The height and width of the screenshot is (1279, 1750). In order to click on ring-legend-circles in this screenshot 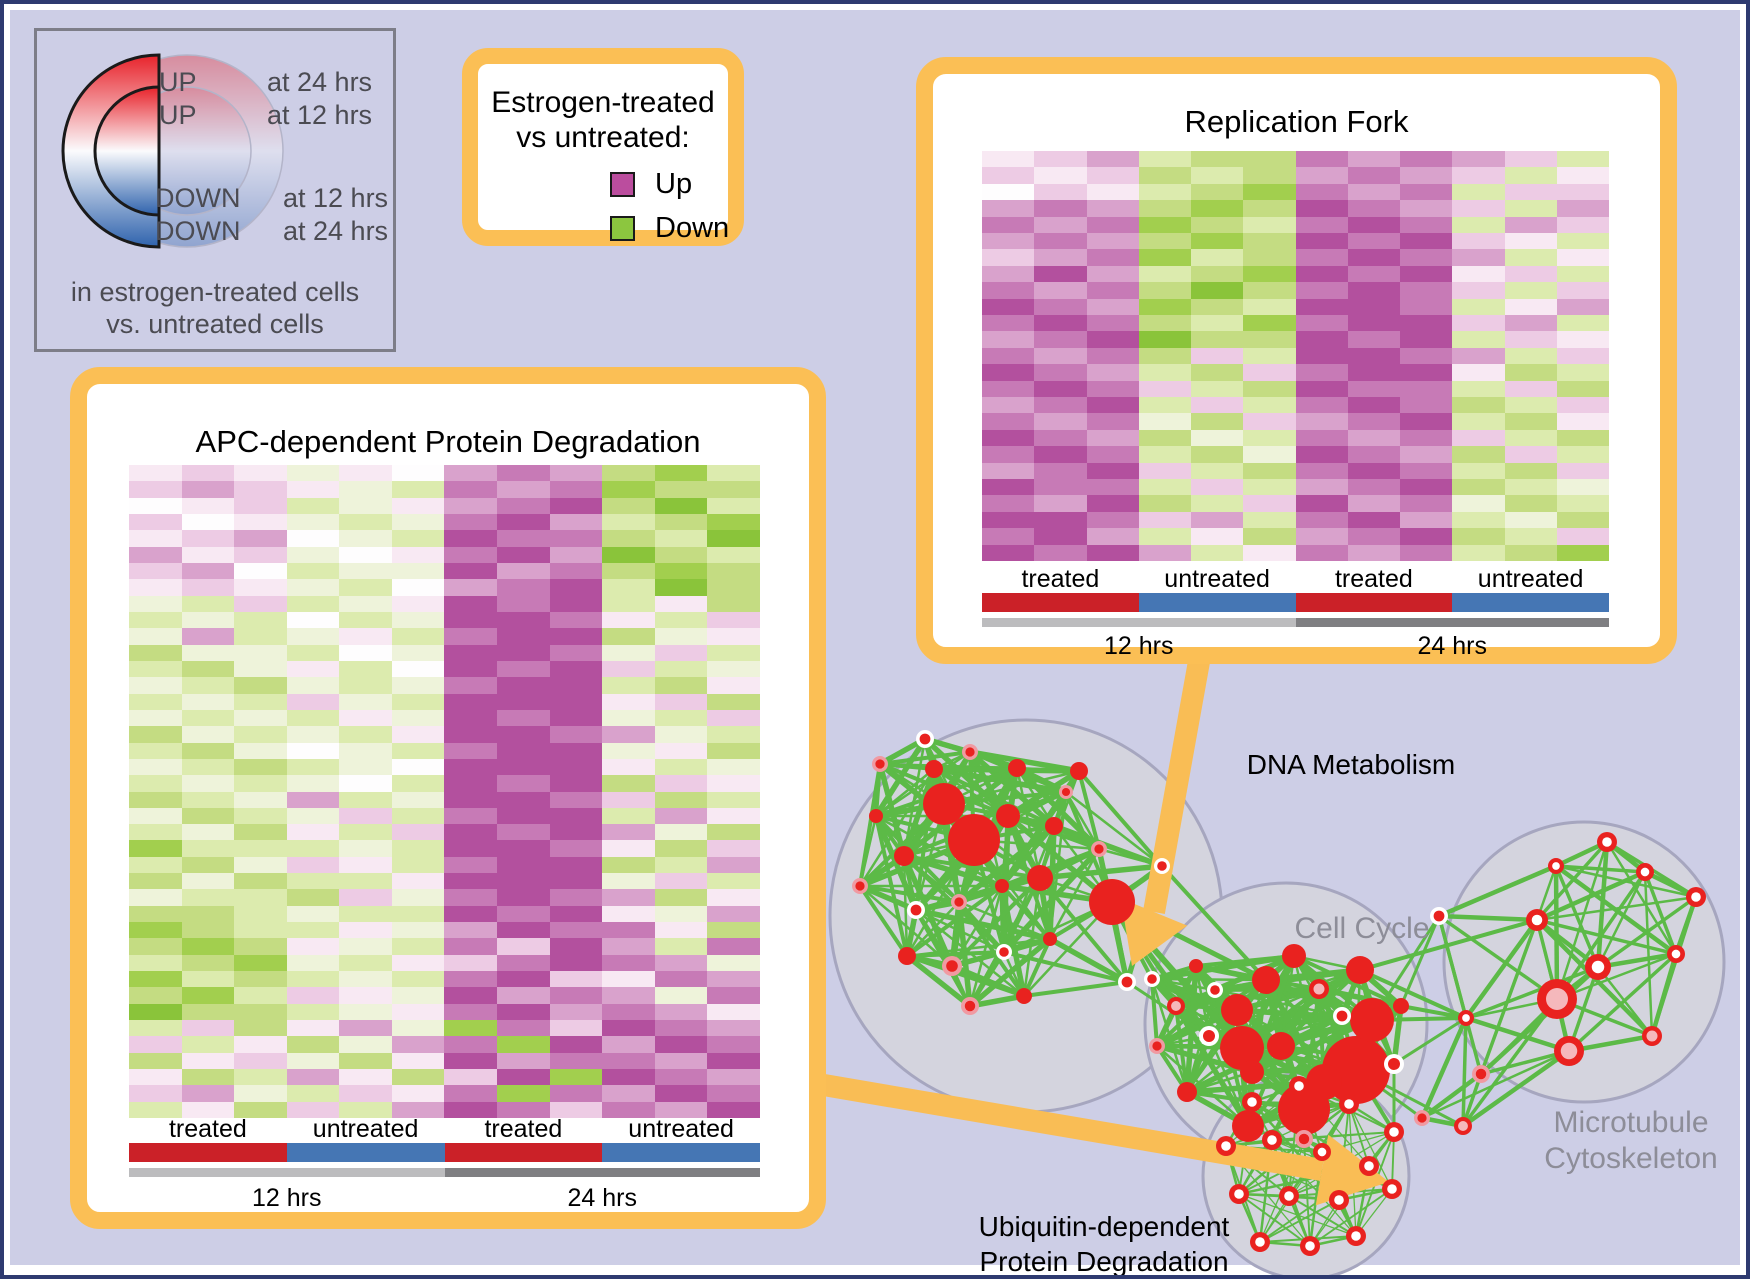, I will do `click(172, 151)`.